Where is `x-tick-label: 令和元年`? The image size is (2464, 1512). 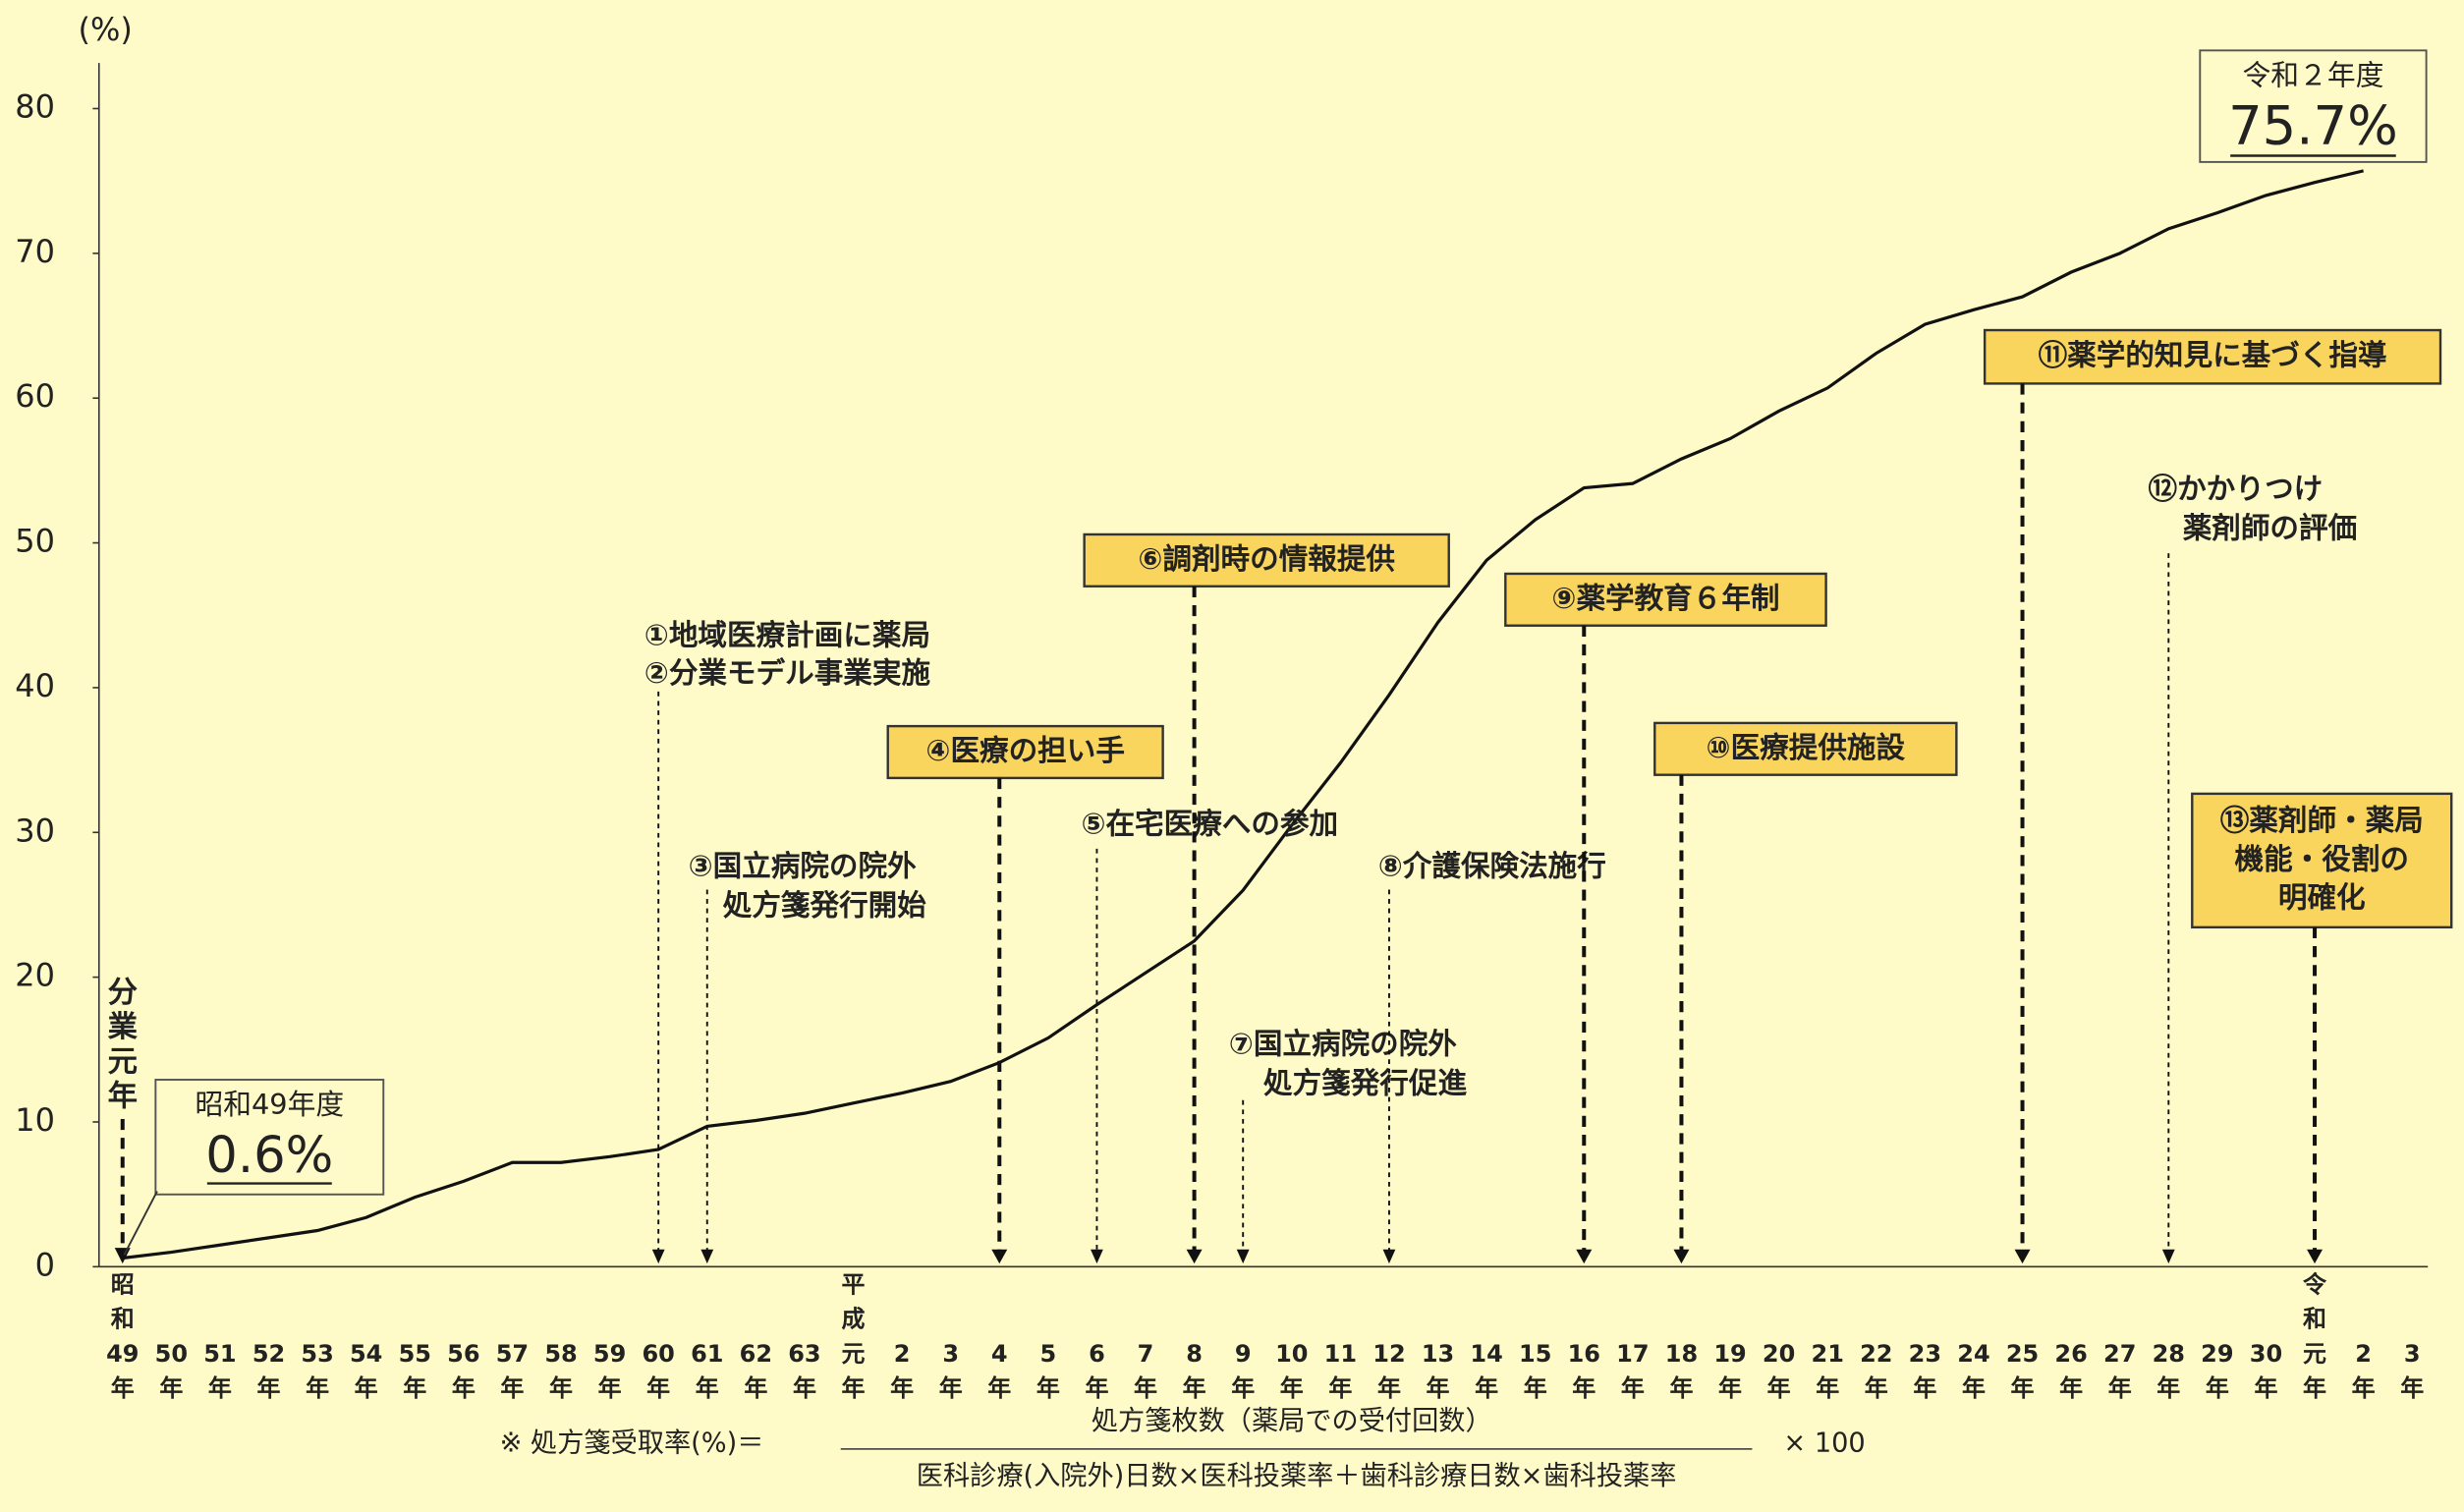
x-tick-label: 令和元年 is located at coordinates (2315, 1337).